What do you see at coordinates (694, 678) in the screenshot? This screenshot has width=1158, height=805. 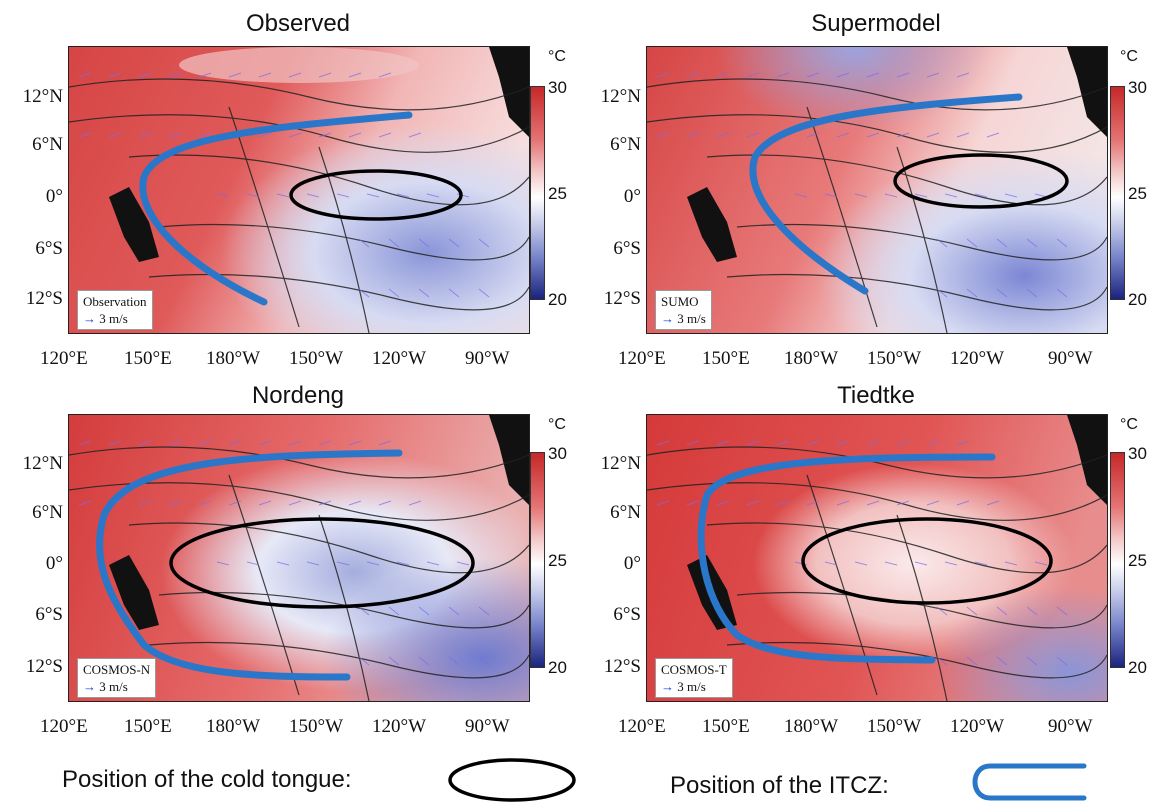 I see `model-legend: COSMOS-T → 3 m/s` at bounding box center [694, 678].